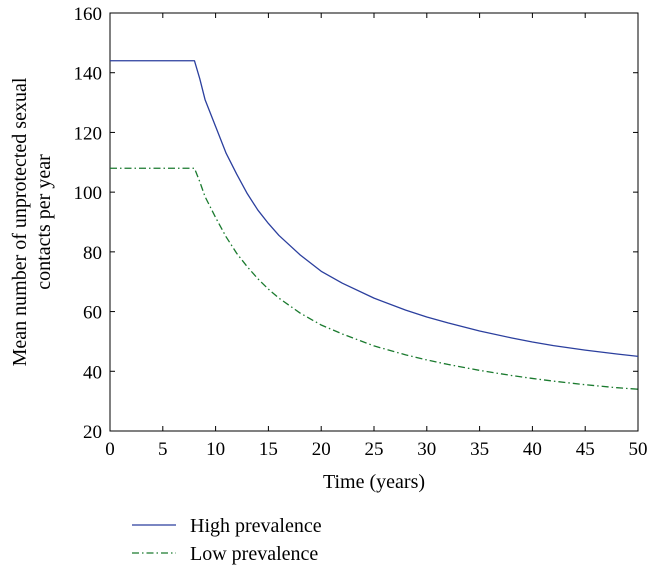 This screenshot has height=570, width=652. Describe the element at coordinates (110, 449) in the screenshot. I see `x-tick-label: 0` at that location.